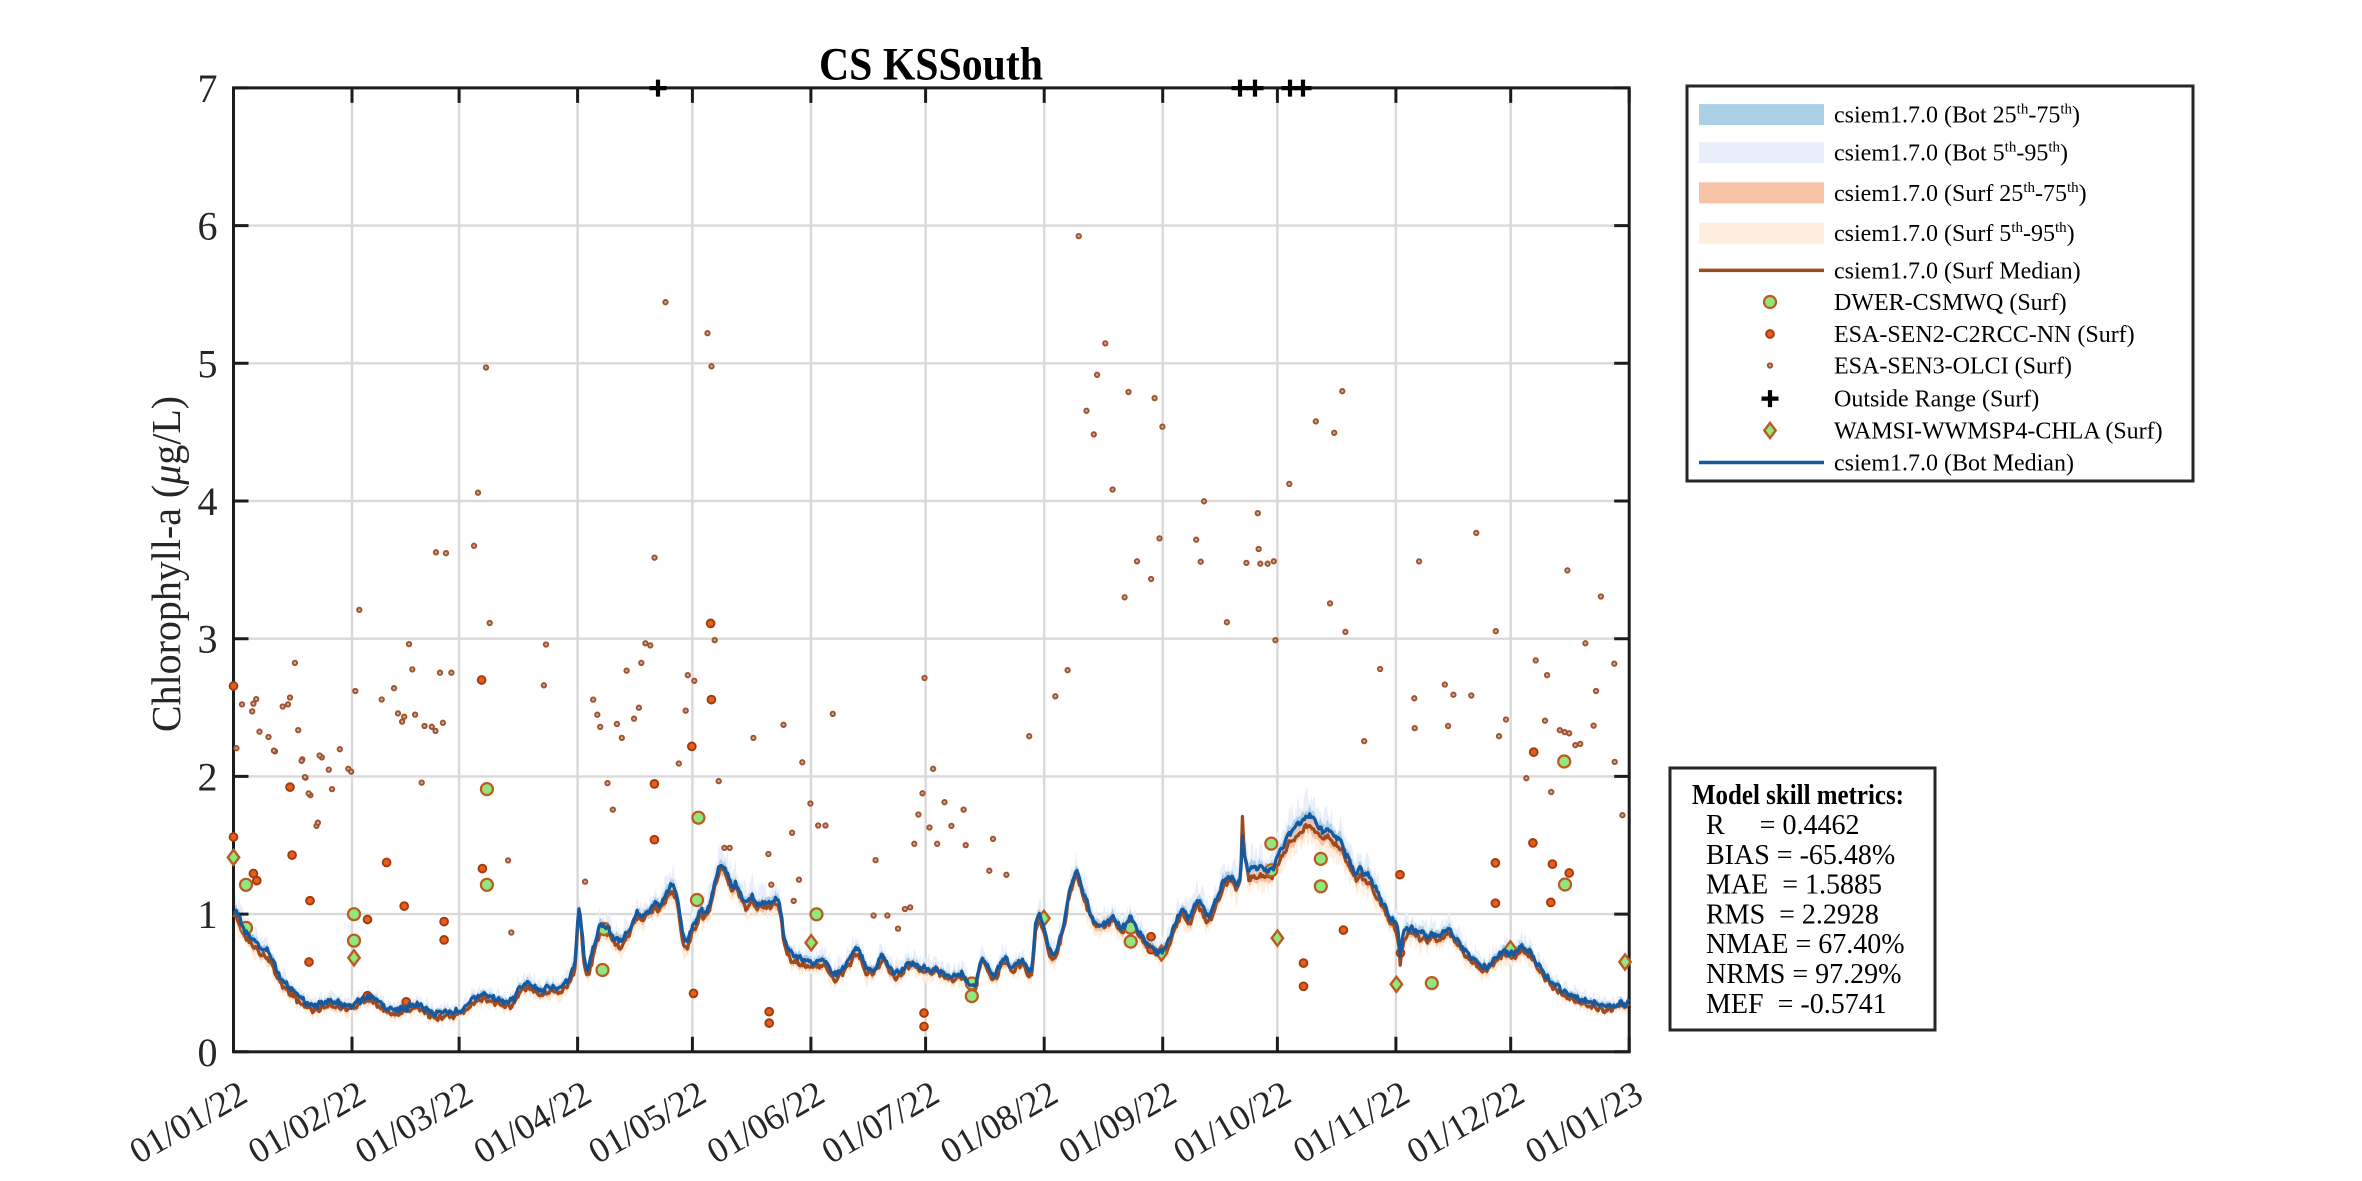 The height and width of the screenshot is (1181, 2362). Describe the element at coordinates (1984, 335) in the screenshot. I see `svg-text: ESA-SEN2-C2RCC-NN (Surf)` at that location.